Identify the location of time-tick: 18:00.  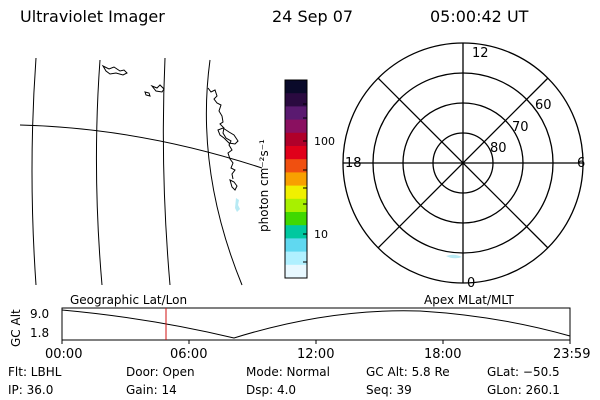
(443, 354).